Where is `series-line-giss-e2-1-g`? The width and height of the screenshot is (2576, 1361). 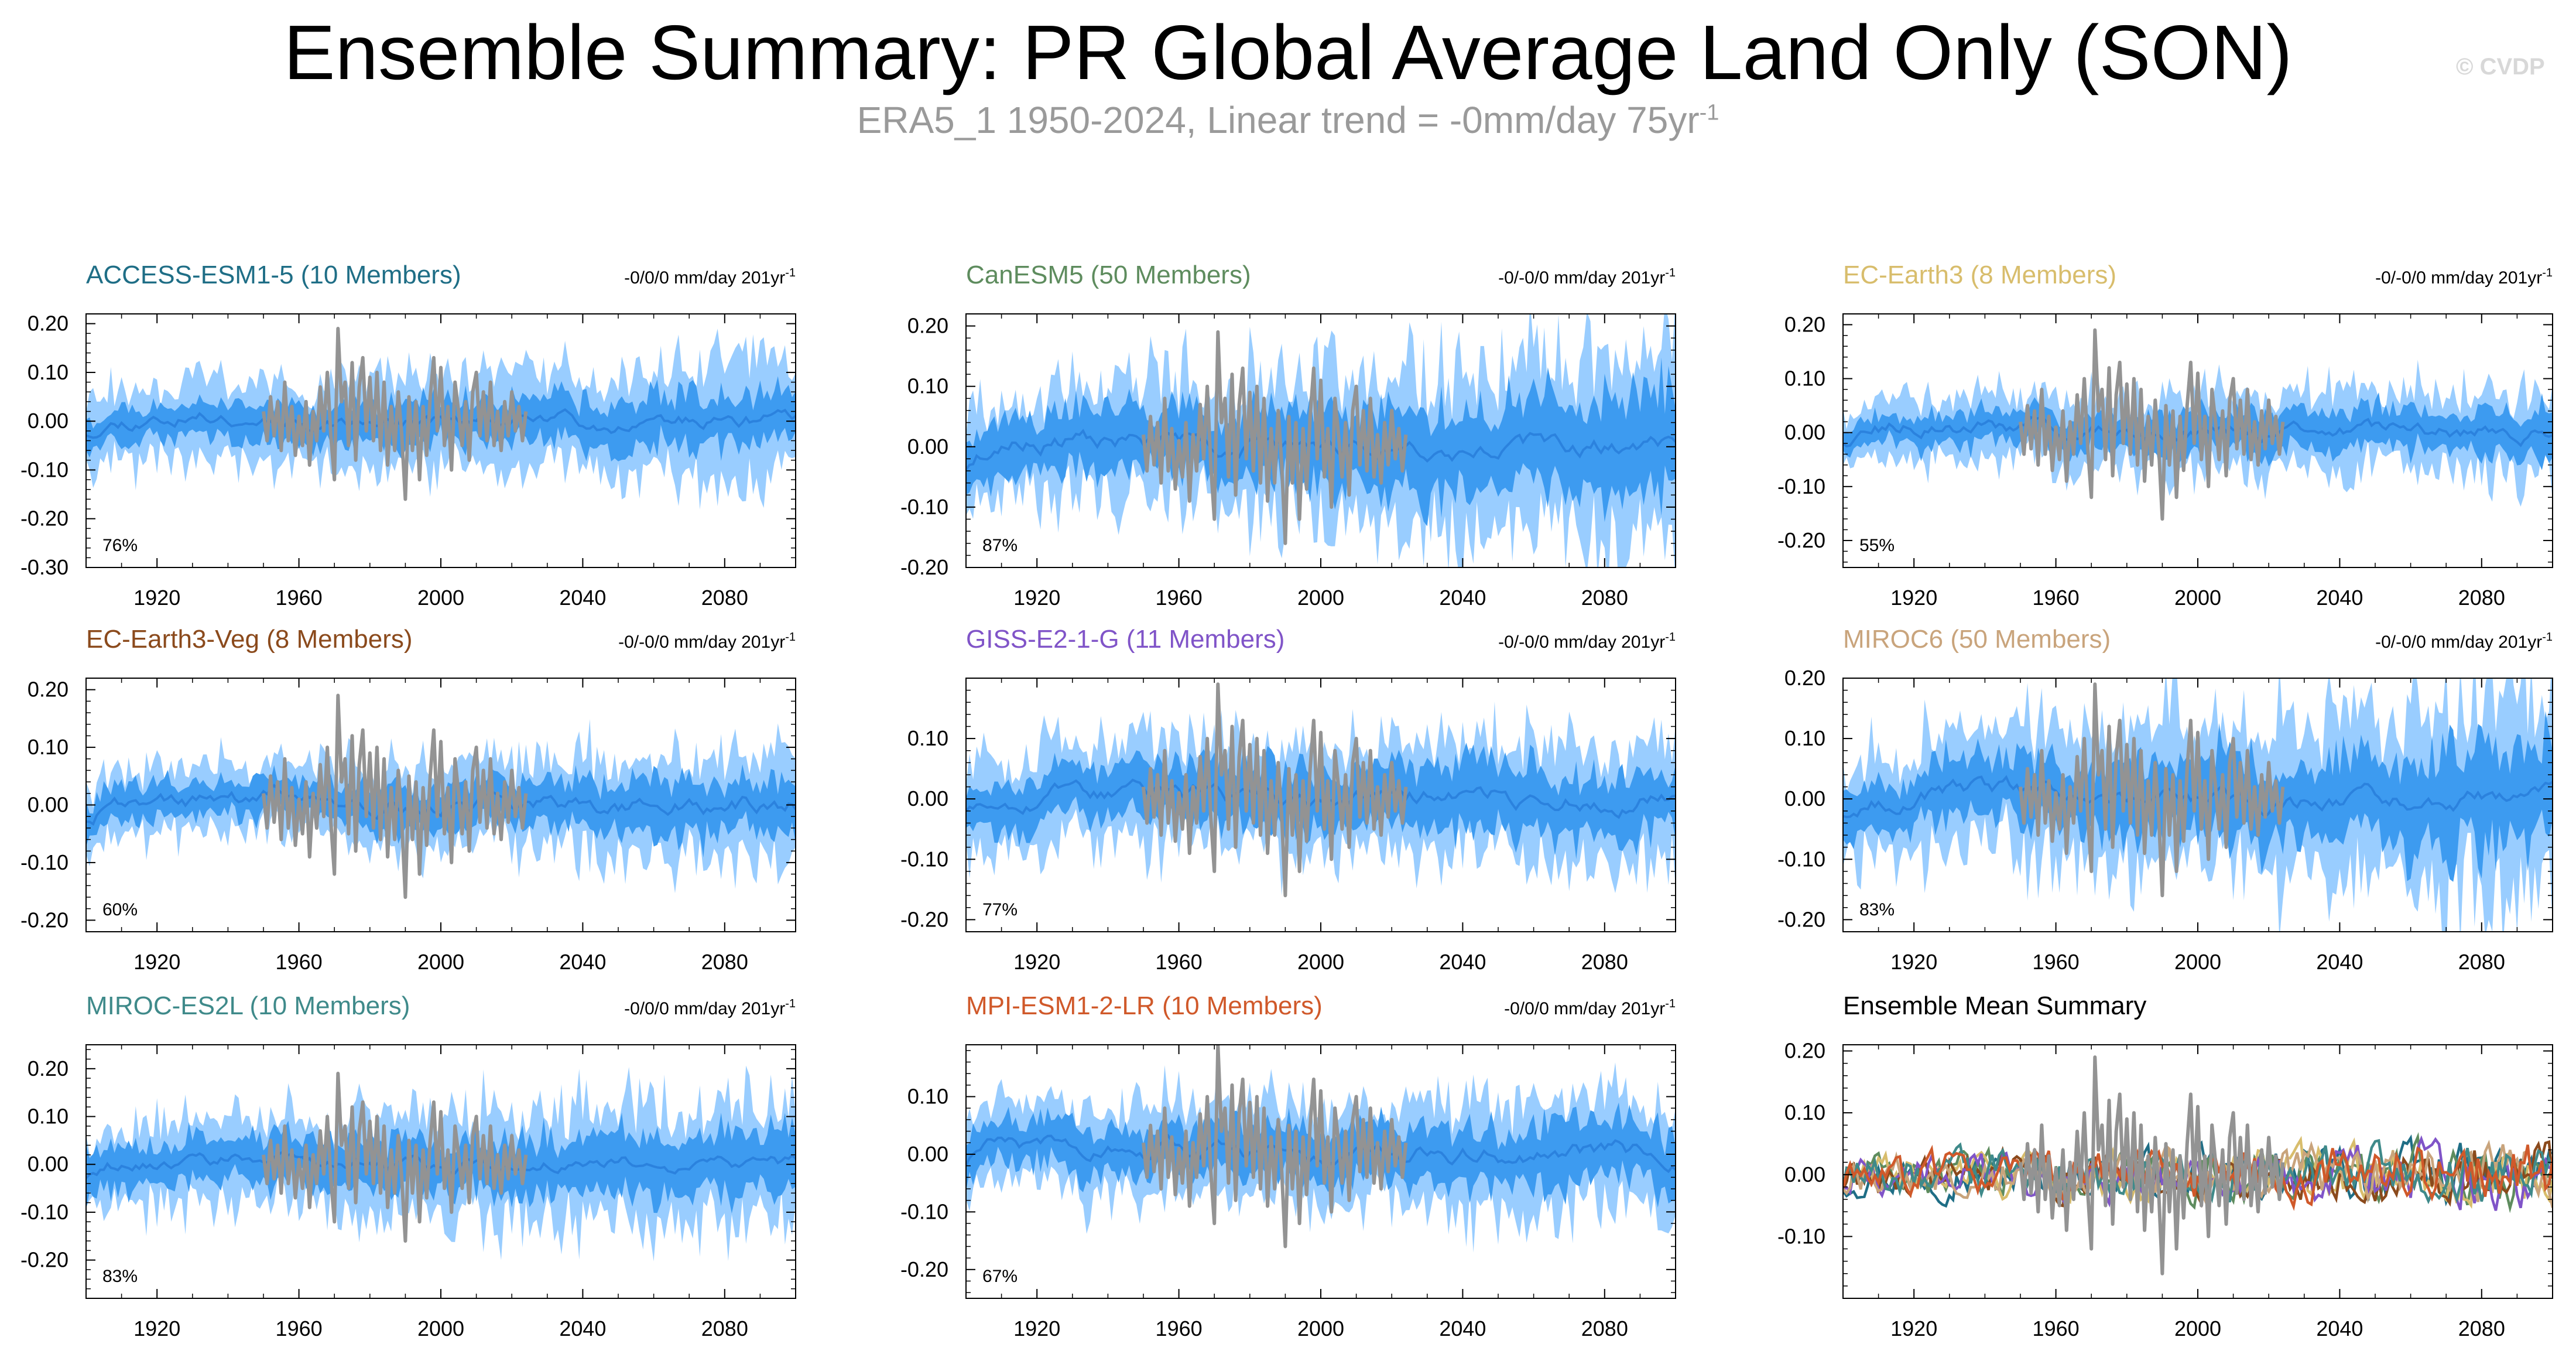
series-line-giss-e2-1-g is located at coordinates (2198, 1173).